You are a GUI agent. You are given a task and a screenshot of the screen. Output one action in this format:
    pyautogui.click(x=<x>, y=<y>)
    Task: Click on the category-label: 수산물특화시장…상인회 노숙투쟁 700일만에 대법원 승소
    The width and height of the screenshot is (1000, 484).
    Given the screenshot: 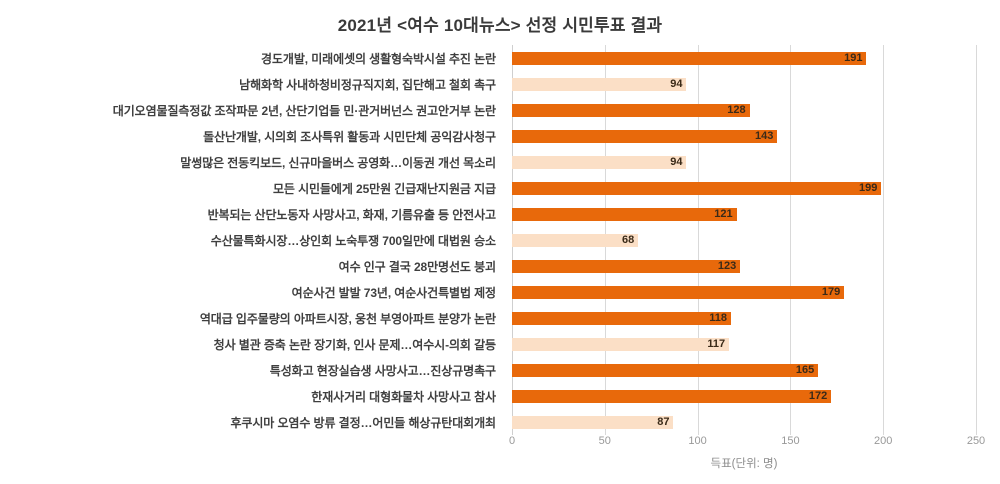 What is the action you would take?
    pyautogui.click(x=353, y=240)
    